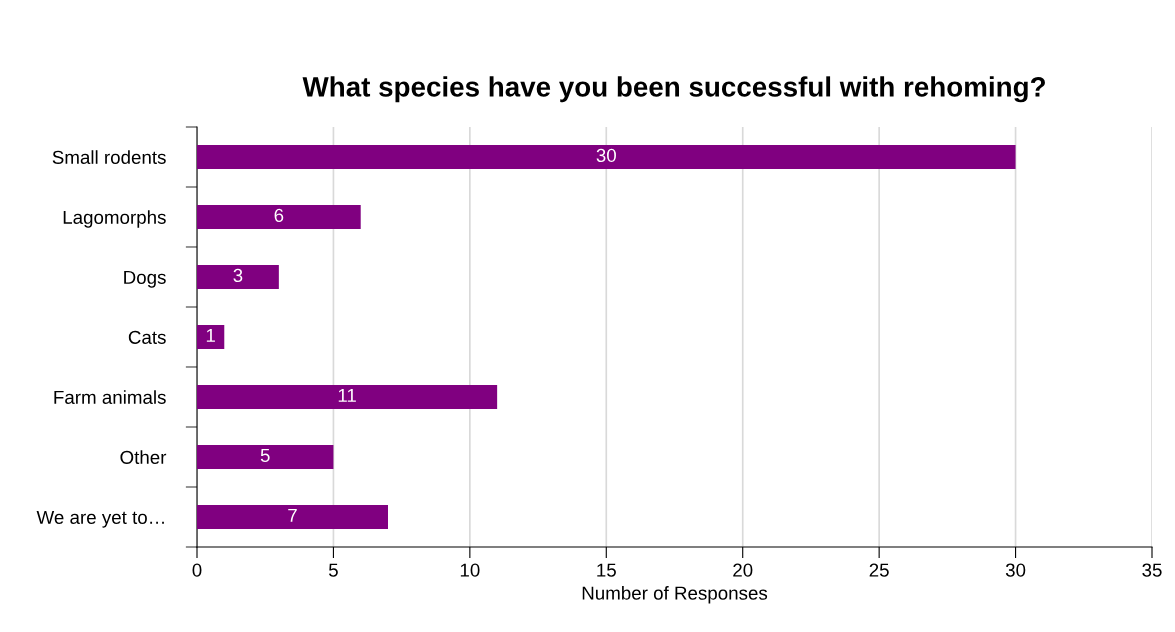 The width and height of the screenshot is (1175, 632). I want to click on y-tick-label: Lagomorphs, so click(114, 219).